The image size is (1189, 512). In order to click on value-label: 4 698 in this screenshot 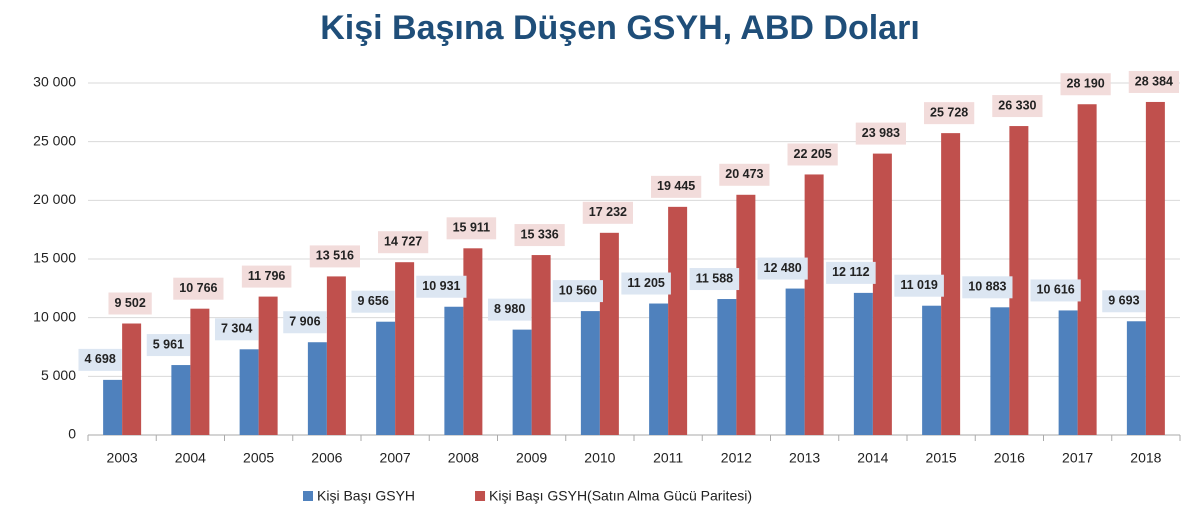, I will do `click(99, 359)`.